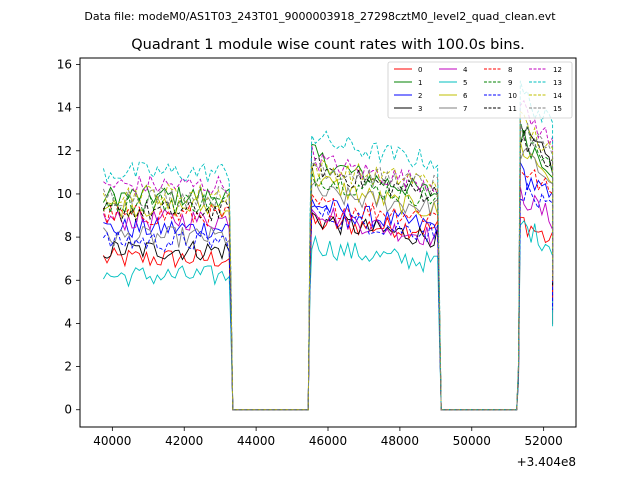 This screenshot has height=480, width=640. I want to click on y-tick-label: 2, so click(68, 367).